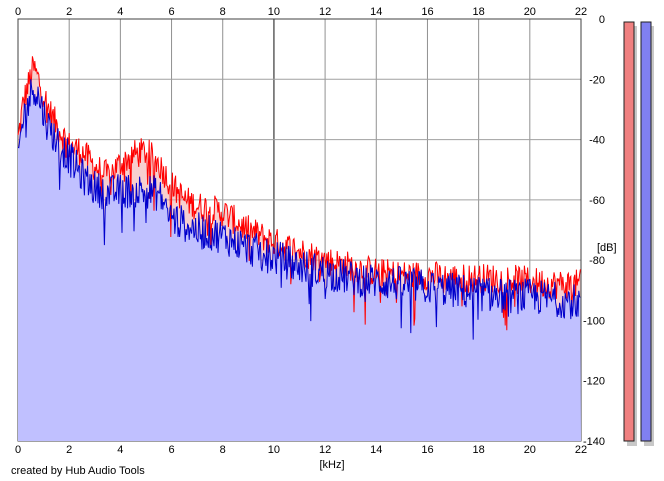 The height and width of the screenshot is (481, 664). What do you see at coordinates (597, 80) in the screenshot?
I see `y-tick-label: -20` at bounding box center [597, 80].